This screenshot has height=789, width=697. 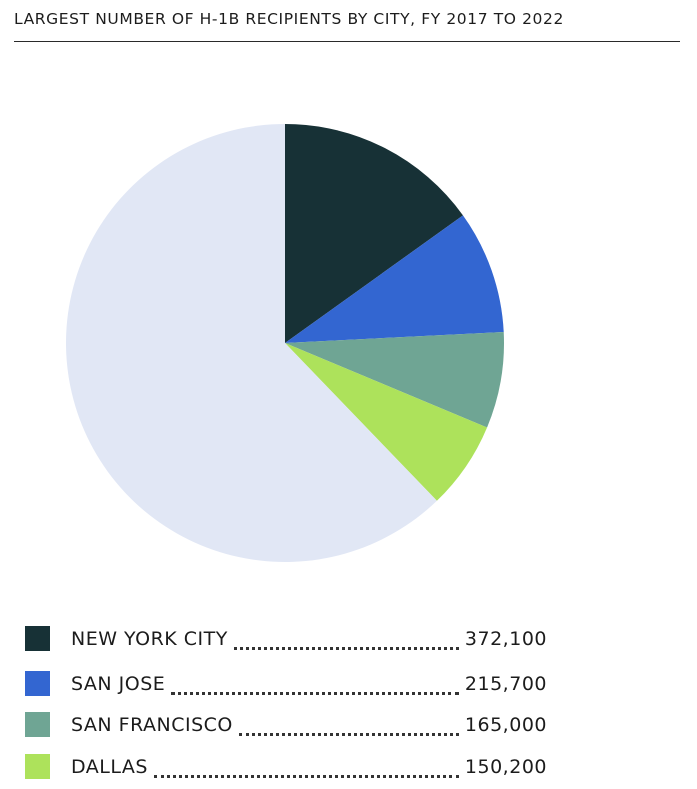 I want to click on legend-item-dallas: DALLAS 150,200, so click(x=295, y=767).